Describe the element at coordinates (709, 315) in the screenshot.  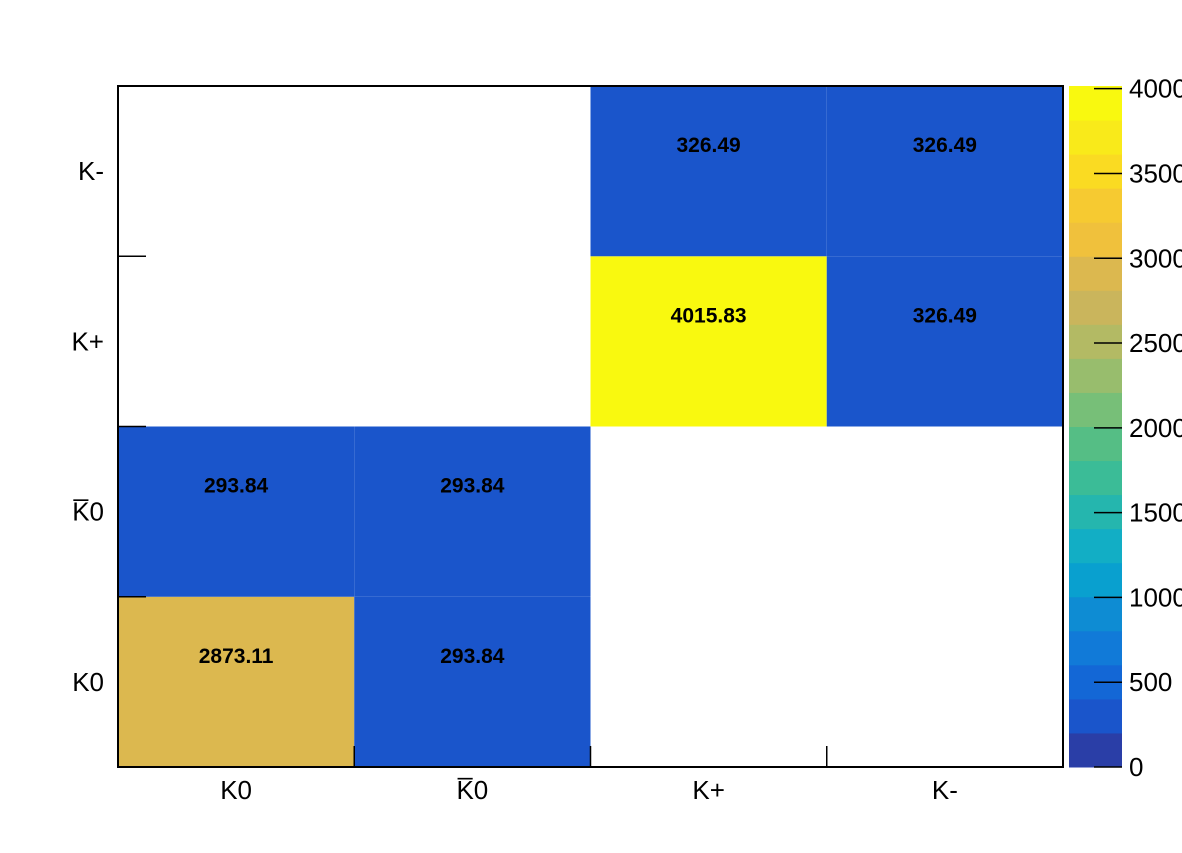
I see `cell-value-label: 4015.83` at that location.